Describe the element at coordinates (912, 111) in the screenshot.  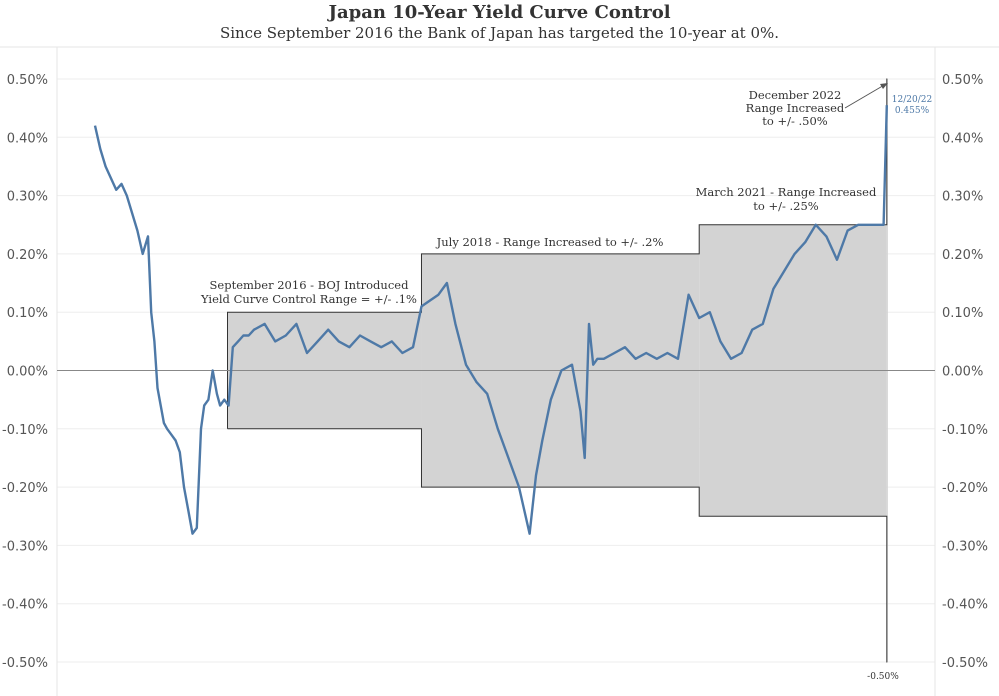
I see `last-value-label: 0.455%` at that location.